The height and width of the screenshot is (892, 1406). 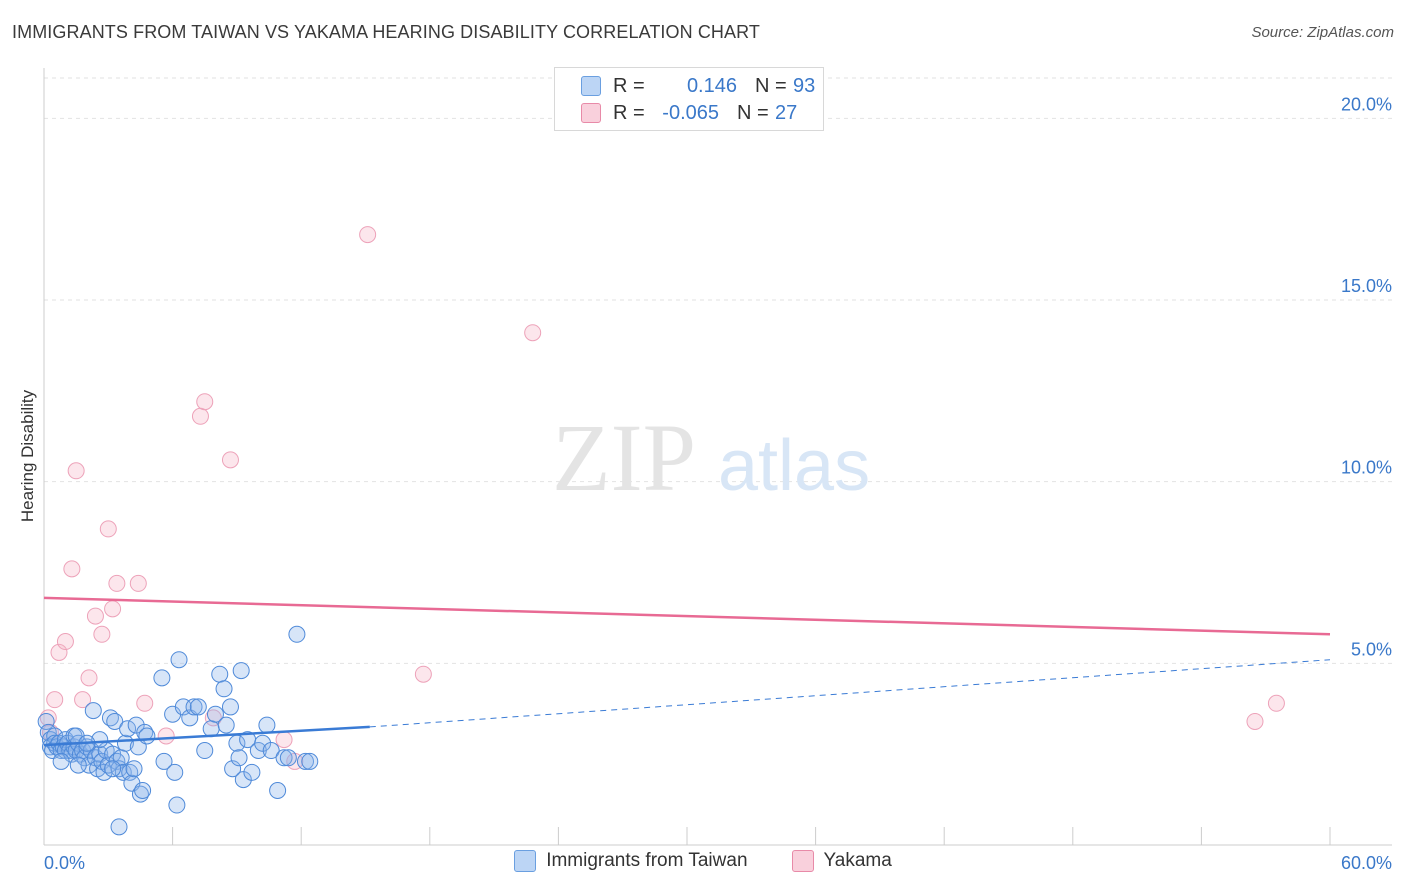 I want to click on legend-label-taiwan: Immigrants from Taiwan, so click(x=647, y=860).